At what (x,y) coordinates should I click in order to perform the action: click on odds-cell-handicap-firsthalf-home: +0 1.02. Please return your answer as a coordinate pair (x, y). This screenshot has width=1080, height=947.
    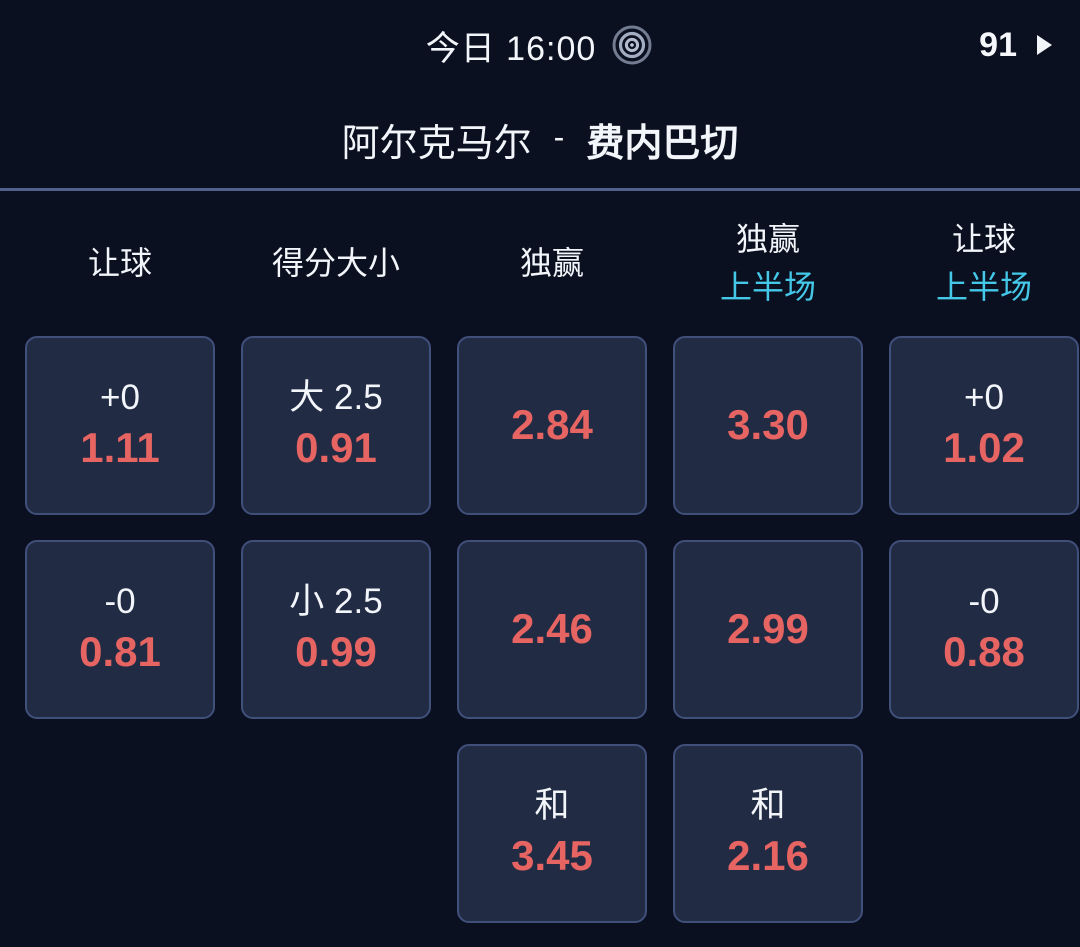
    Looking at the image, I should click on (984, 425).